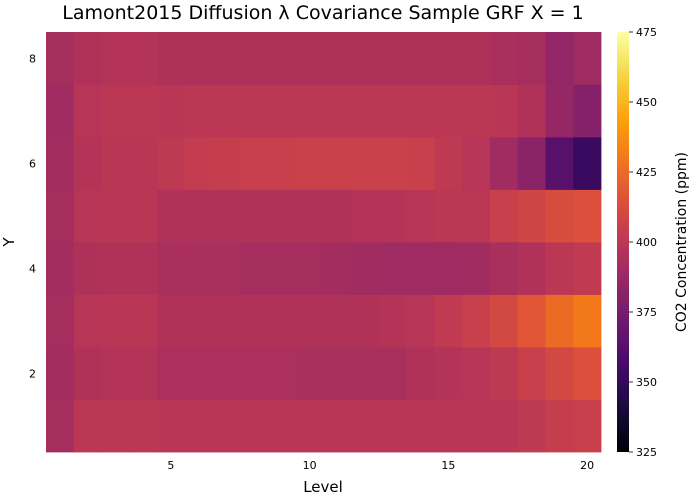 This screenshot has height=500, width=700. I want to click on colorbar-ticks: 325 350 375 400 425 450 475, so click(643, 242).